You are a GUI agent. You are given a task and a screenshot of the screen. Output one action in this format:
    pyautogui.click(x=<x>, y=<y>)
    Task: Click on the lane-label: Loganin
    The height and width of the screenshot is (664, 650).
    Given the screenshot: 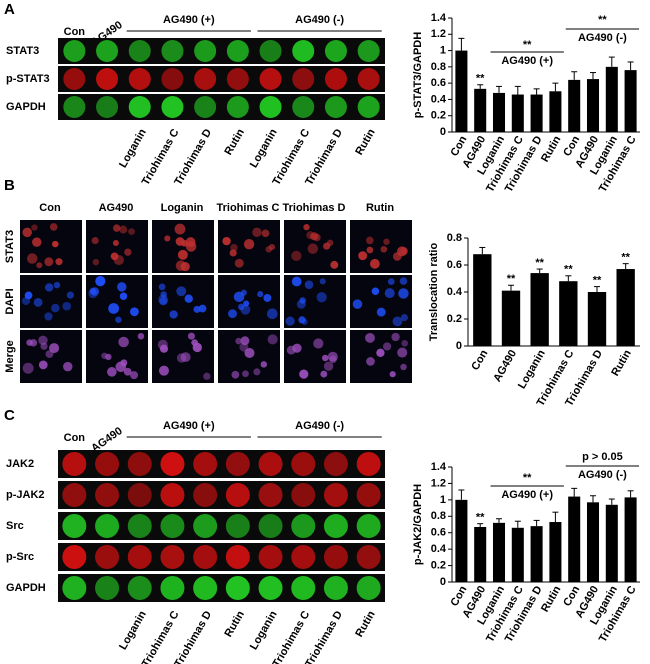 What is the action you would take?
    pyautogui.click(x=264, y=630)
    